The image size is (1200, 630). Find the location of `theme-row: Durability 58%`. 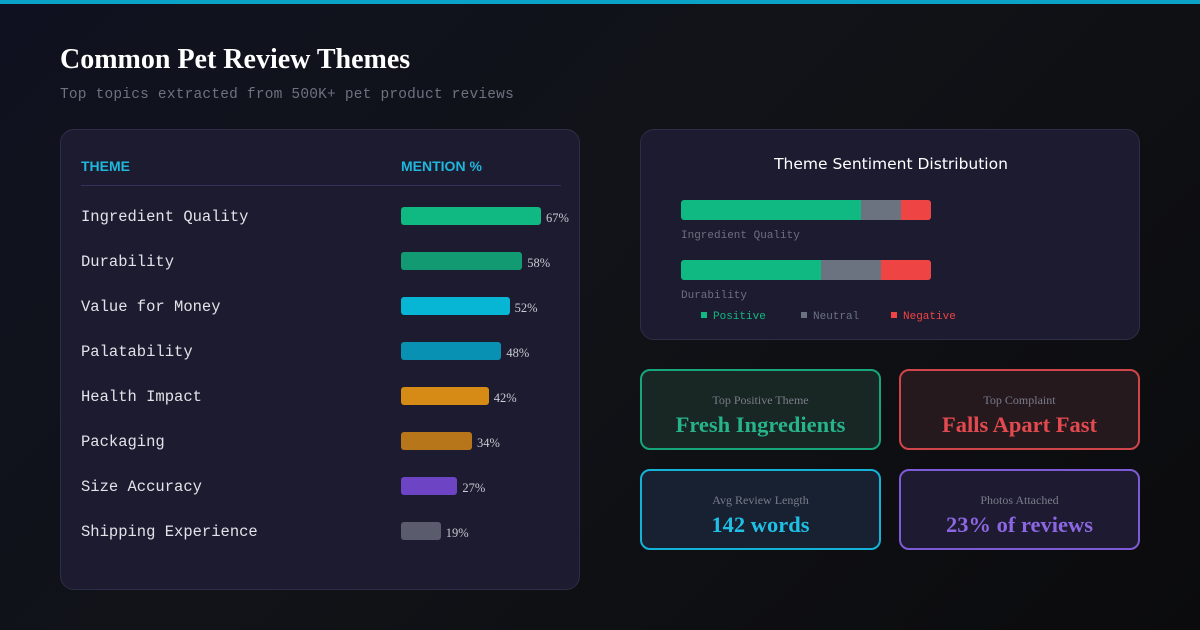

theme-row: Durability 58% is located at coordinates (321, 263).